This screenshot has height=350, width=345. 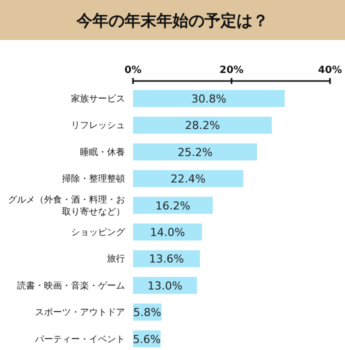 What do you see at coordinates (133, 70) in the screenshot?
I see `x-tick-label: 0%` at bounding box center [133, 70].